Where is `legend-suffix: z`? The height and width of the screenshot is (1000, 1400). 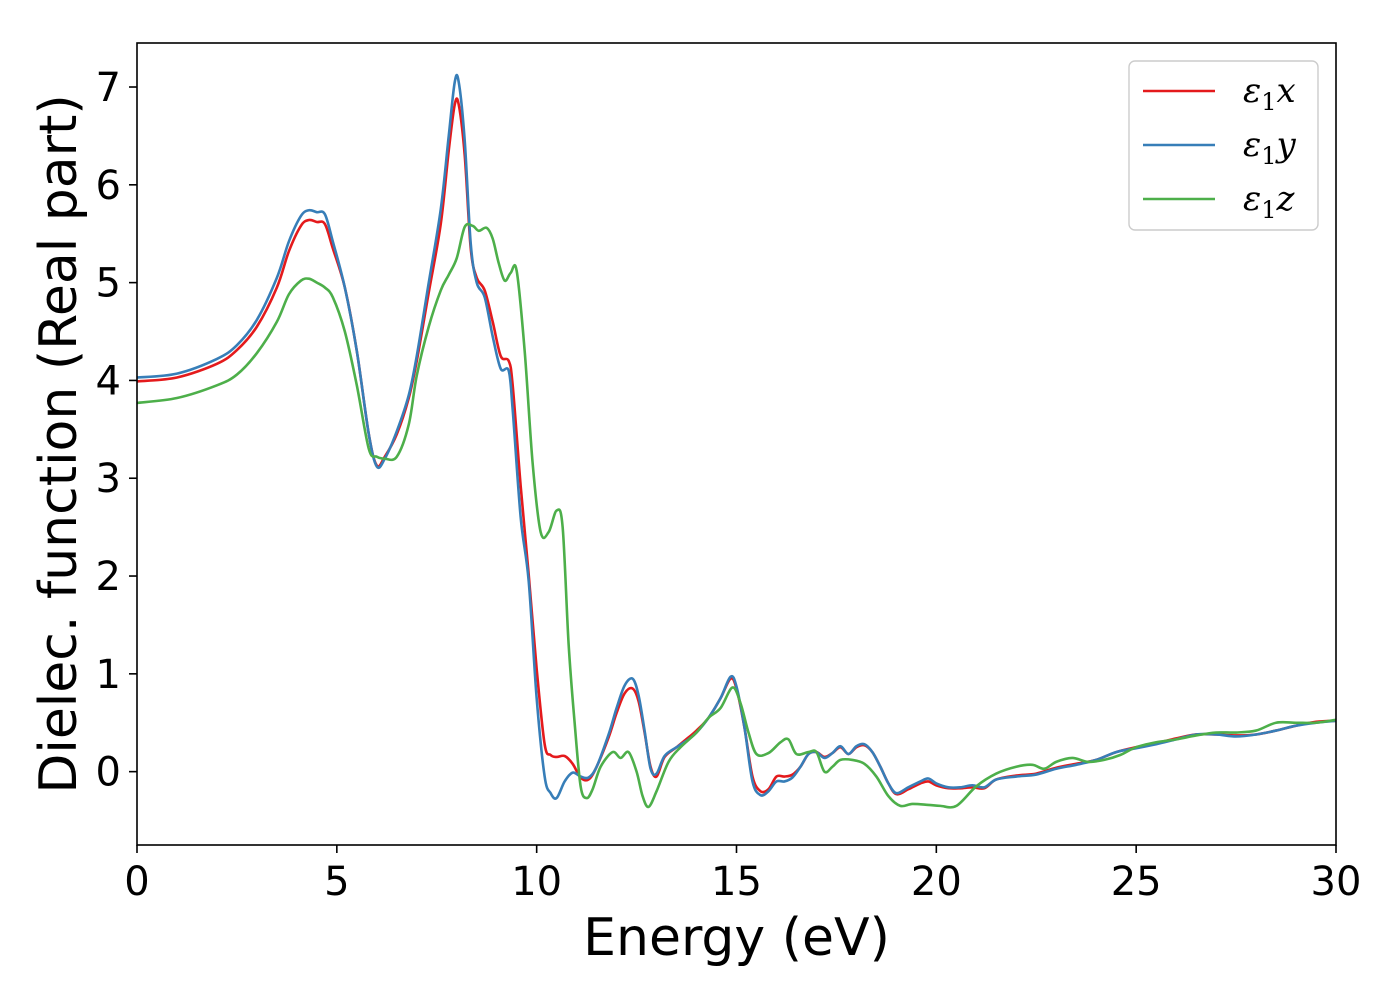
legend-suffix: z is located at coordinates (1286, 199).